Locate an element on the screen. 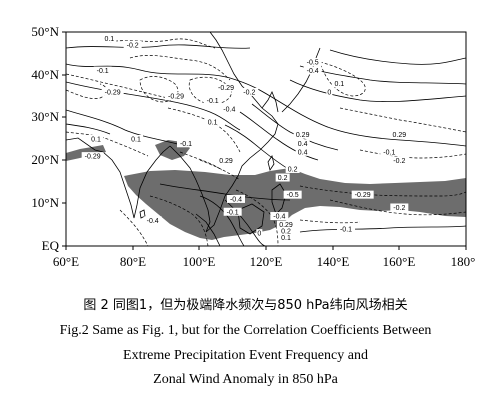  lat-label-40n: 40°N is located at coordinates (45, 74).